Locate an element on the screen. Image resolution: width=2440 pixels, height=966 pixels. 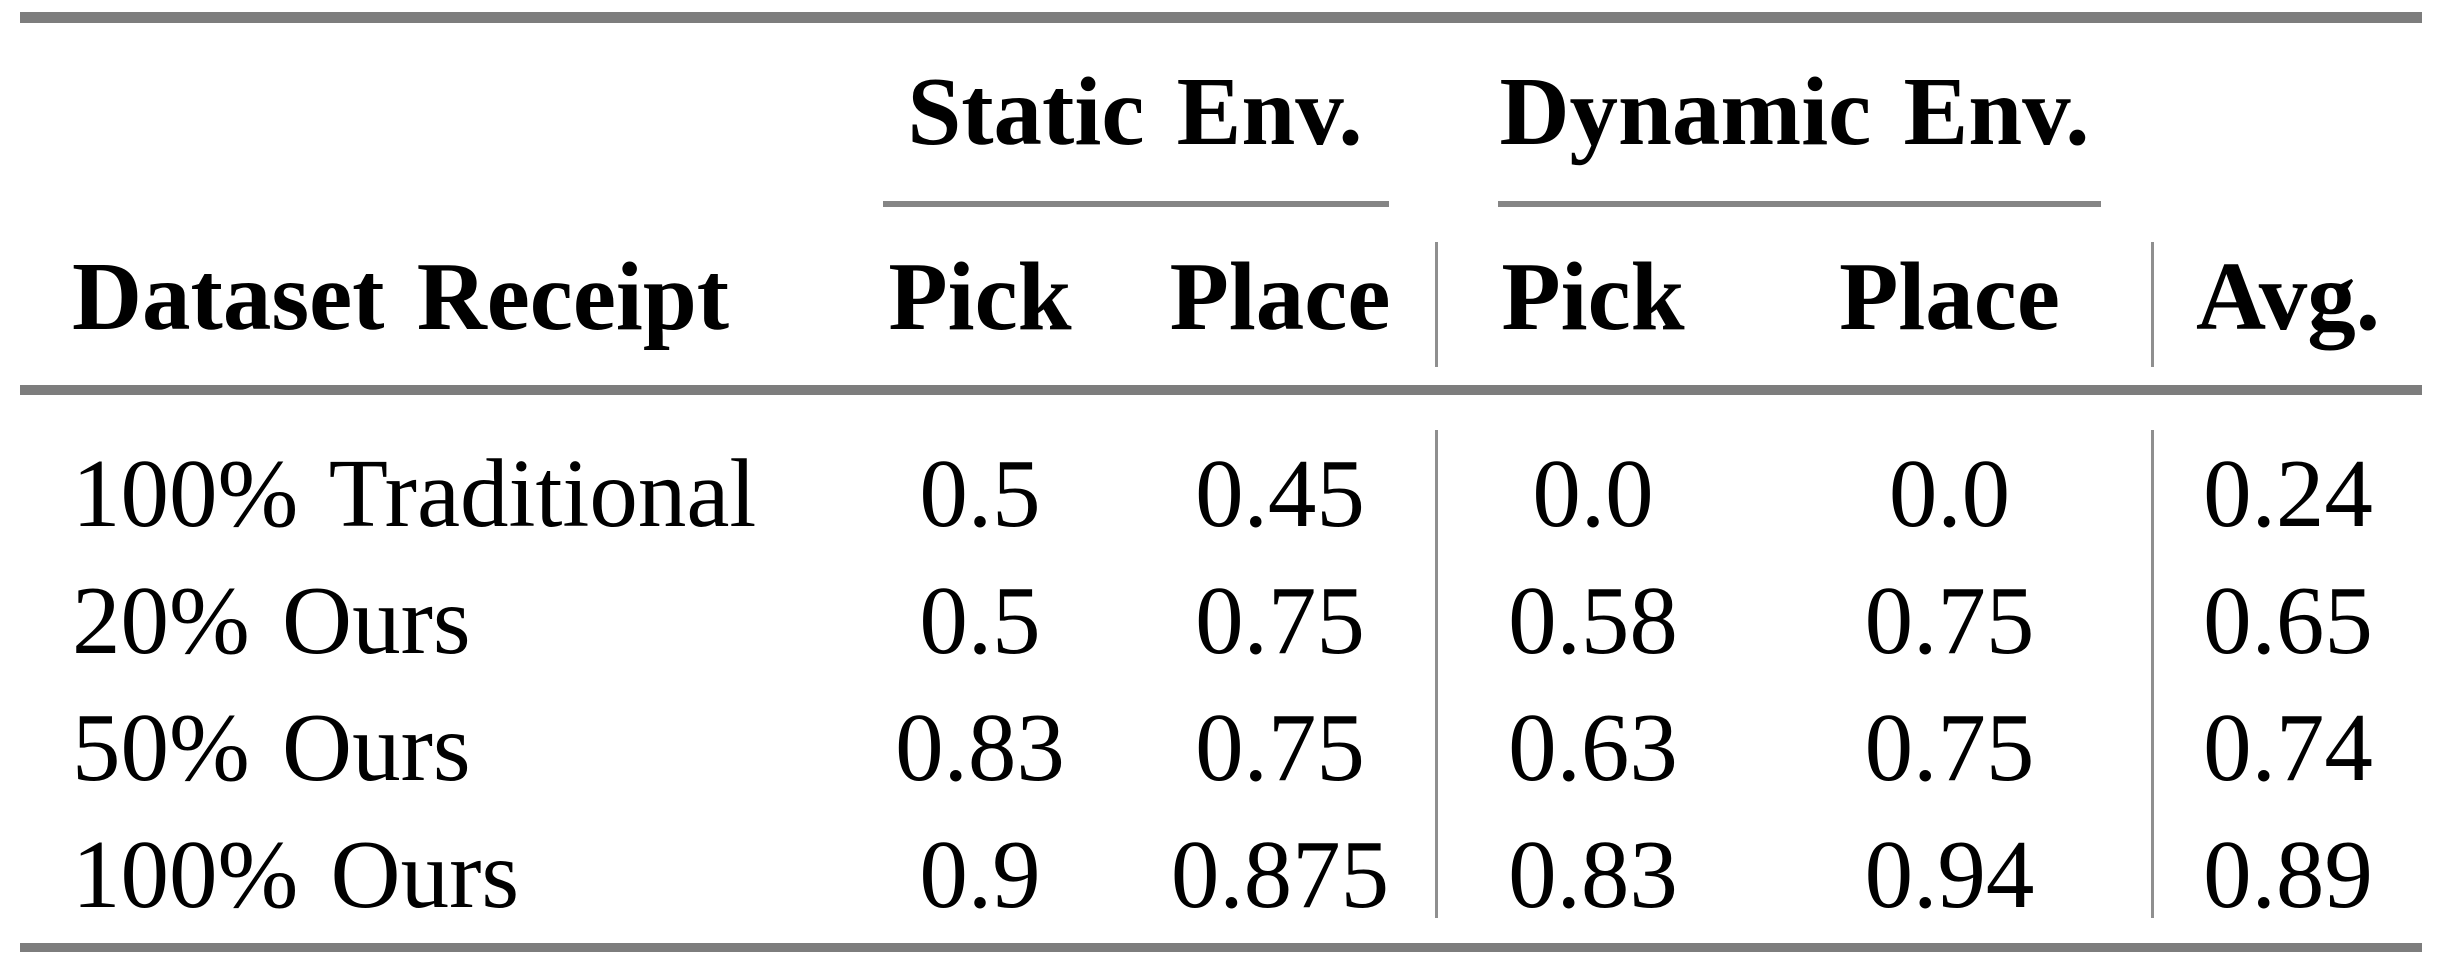
cell-static-place: 0.45 is located at coordinates (1280, 493).